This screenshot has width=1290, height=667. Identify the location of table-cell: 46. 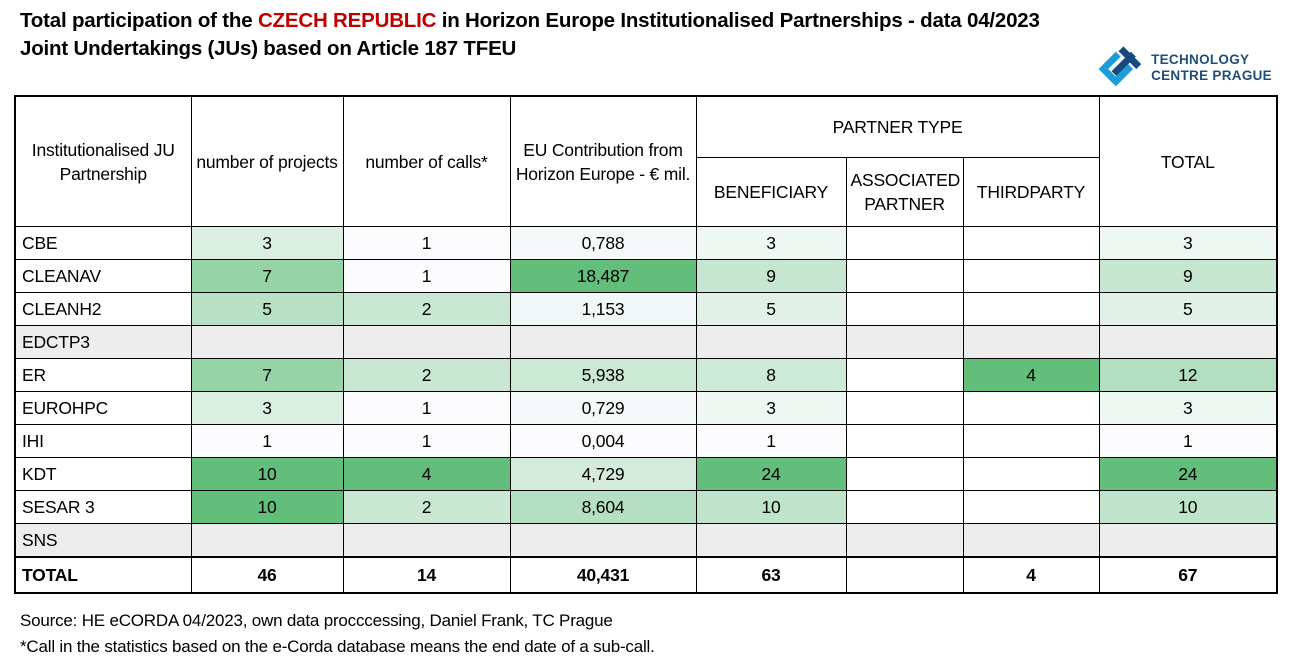
(267, 575).